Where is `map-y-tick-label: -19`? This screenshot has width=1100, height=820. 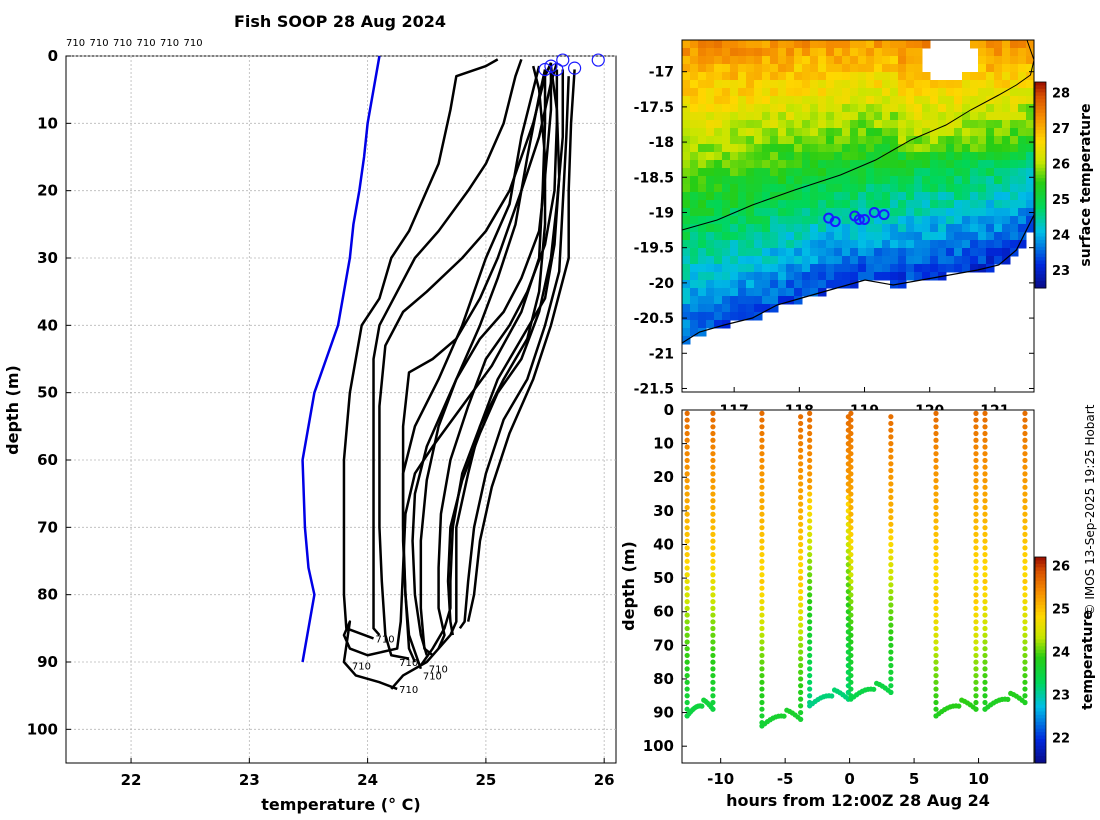
map-y-tick-label: -19 is located at coordinates (661, 213).